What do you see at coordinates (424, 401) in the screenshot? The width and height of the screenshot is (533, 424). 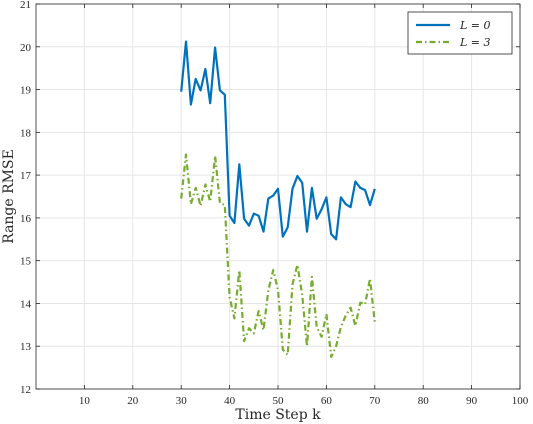 I see `x-tick-label: 80` at bounding box center [424, 401].